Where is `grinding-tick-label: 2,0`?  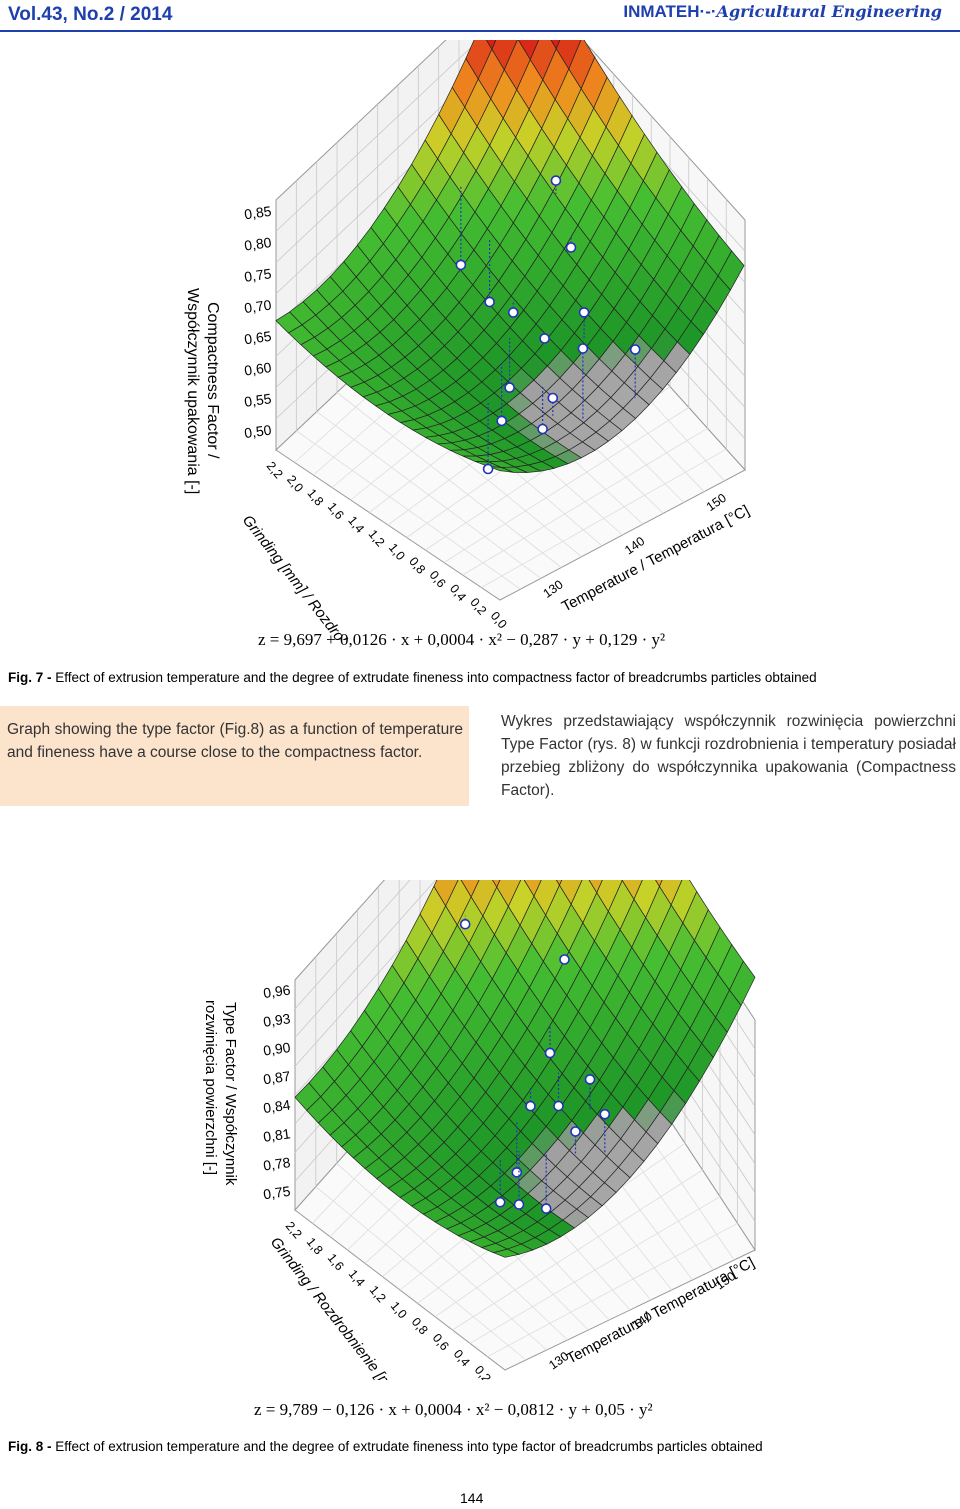
grinding-tick-label: 2,0 is located at coordinates (295, 484).